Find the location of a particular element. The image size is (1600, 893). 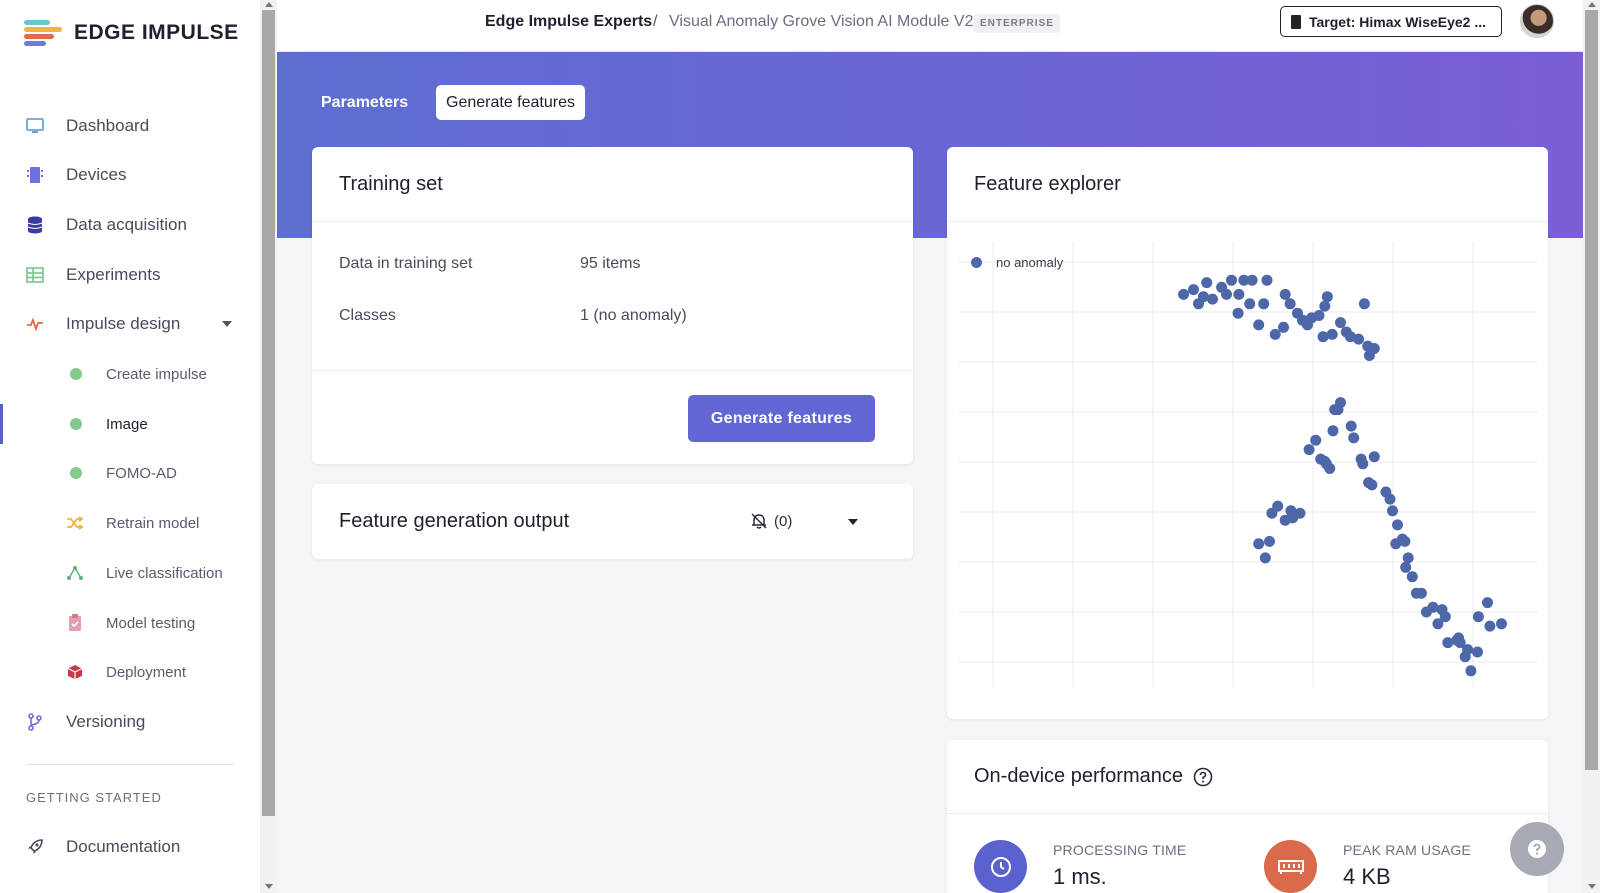

tab-parameters: Parameters is located at coordinates (365, 102).